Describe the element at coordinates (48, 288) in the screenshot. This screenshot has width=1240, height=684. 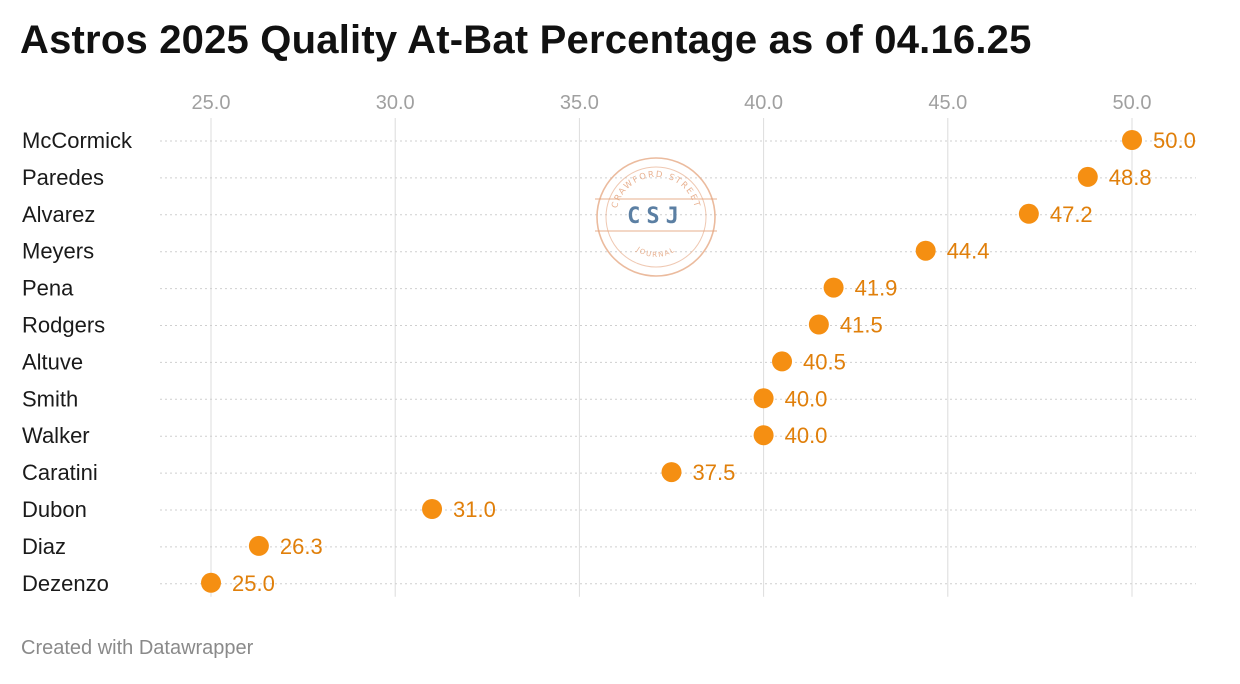
I see `category-label: Pena` at that location.